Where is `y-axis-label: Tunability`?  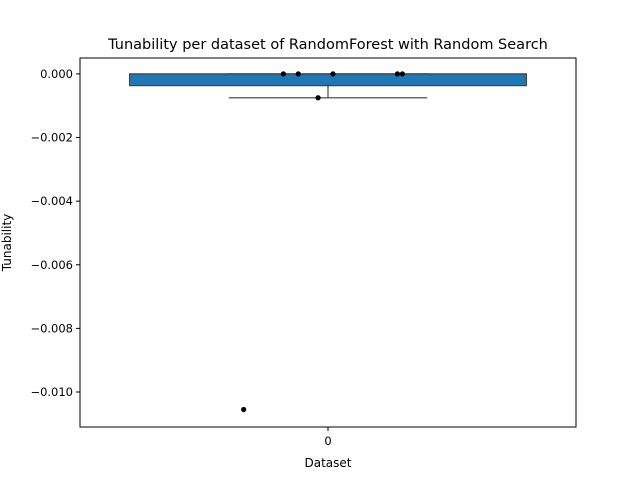 y-axis-label: Tunability is located at coordinates (7, 243).